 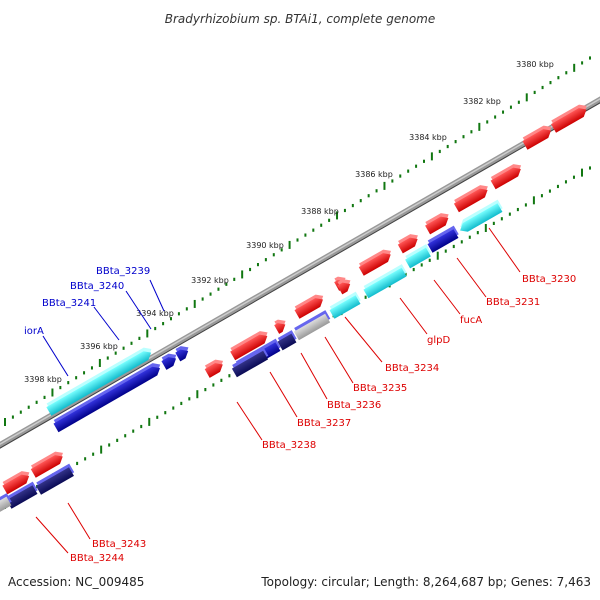 What do you see at coordinates (76, 582) in the screenshot?
I see `accession-label: Accession: NC_009485` at bounding box center [76, 582].